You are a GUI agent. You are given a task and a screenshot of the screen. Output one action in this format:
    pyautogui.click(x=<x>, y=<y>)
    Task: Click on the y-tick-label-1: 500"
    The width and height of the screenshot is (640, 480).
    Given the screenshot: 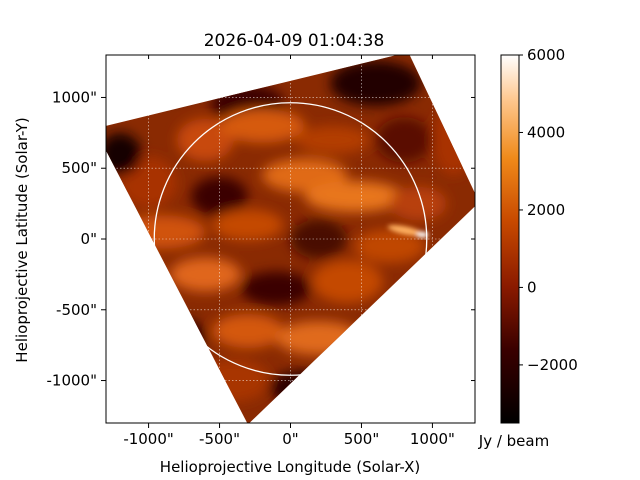 What is the action you would take?
    pyautogui.click(x=79, y=168)
    